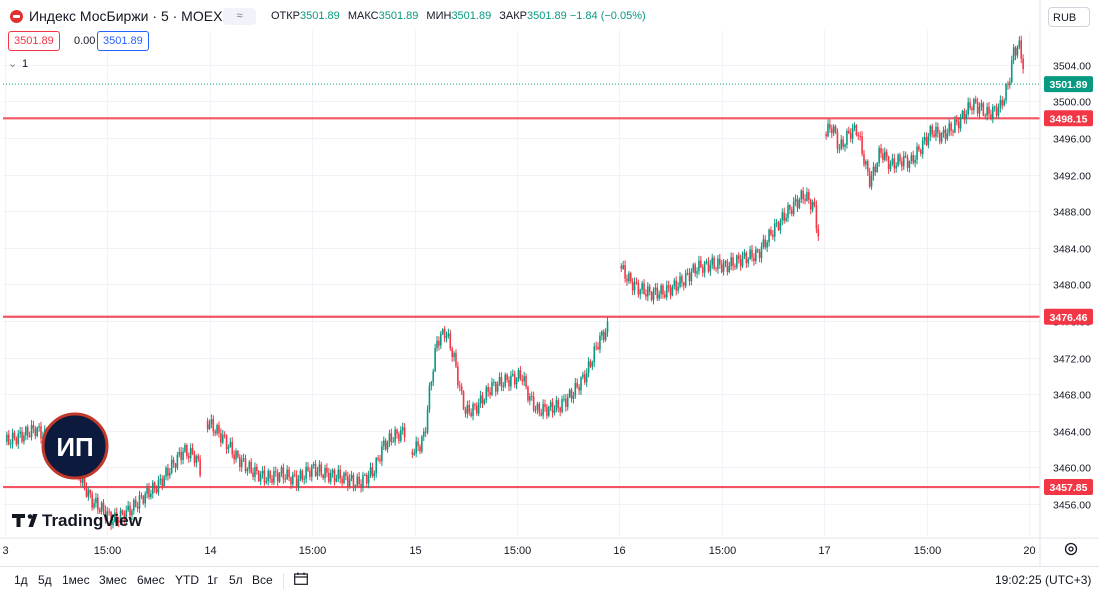 This screenshot has width=1099, height=596. I want to click on buy-button: 3501.89, so click(123, 41).